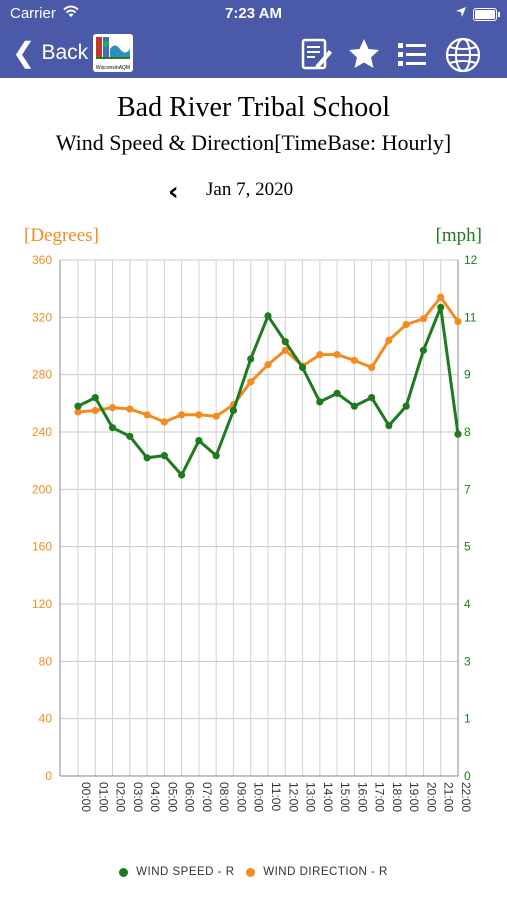  What do you see at coordinates (24, 52) in the screenshot?
I see `chevron-left-icon: ❮` at bounding box center [24, 52].